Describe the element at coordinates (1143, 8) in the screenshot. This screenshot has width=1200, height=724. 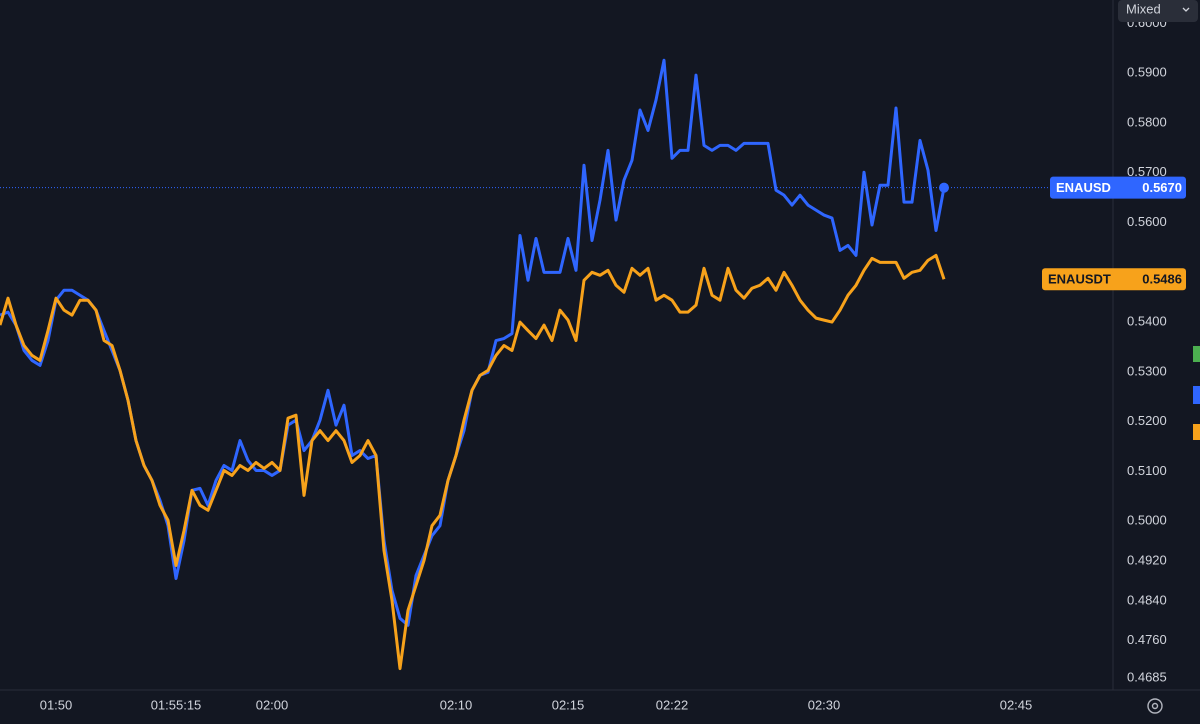
I see `scale-mode: Mixed` at that location.